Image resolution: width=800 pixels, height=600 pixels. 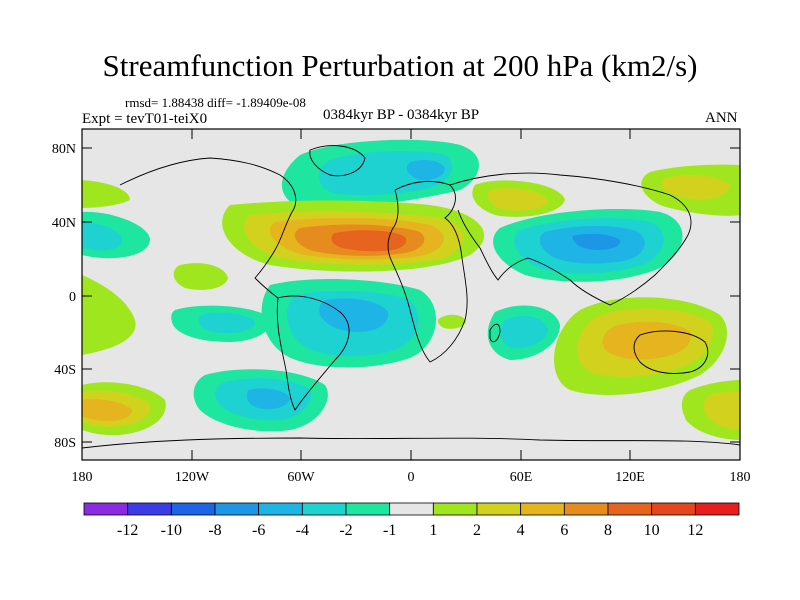 What do you see at coordinates (564, 530) in the screenshot?
I see `colorbar-label: 6` at bounding box center [564, 530].